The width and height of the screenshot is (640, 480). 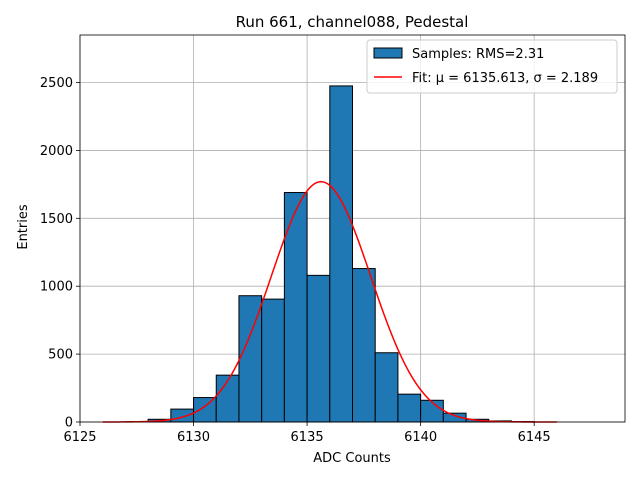 What do you see at coordinates (388, 53) in the screenshot?
I see `legend-swatch-samples` at bounding box center [388, 53].